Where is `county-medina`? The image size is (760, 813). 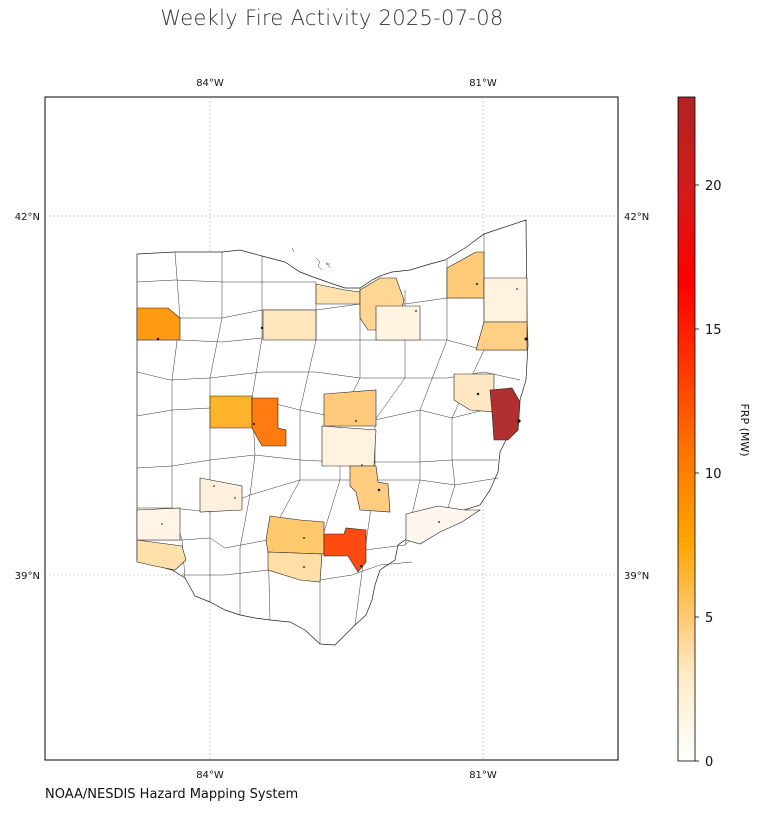 county-medina is located at coordinates (398, 323).